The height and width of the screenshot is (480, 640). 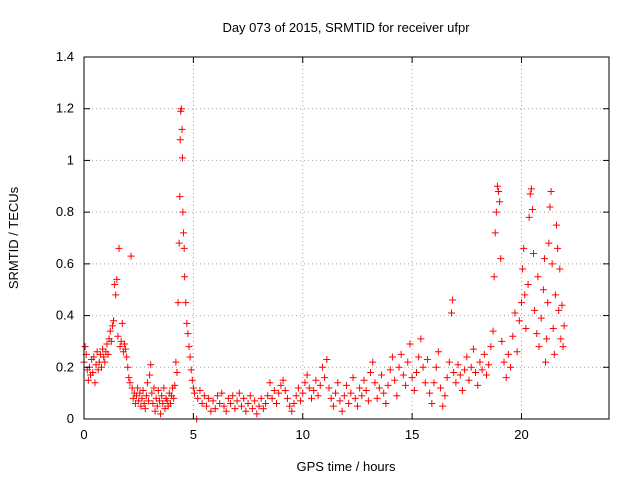 What do you see at coordinates (346, 466) in the screenshot?
I see `x-axis-label: GPS time / hours` at bounding box center [346, 466].